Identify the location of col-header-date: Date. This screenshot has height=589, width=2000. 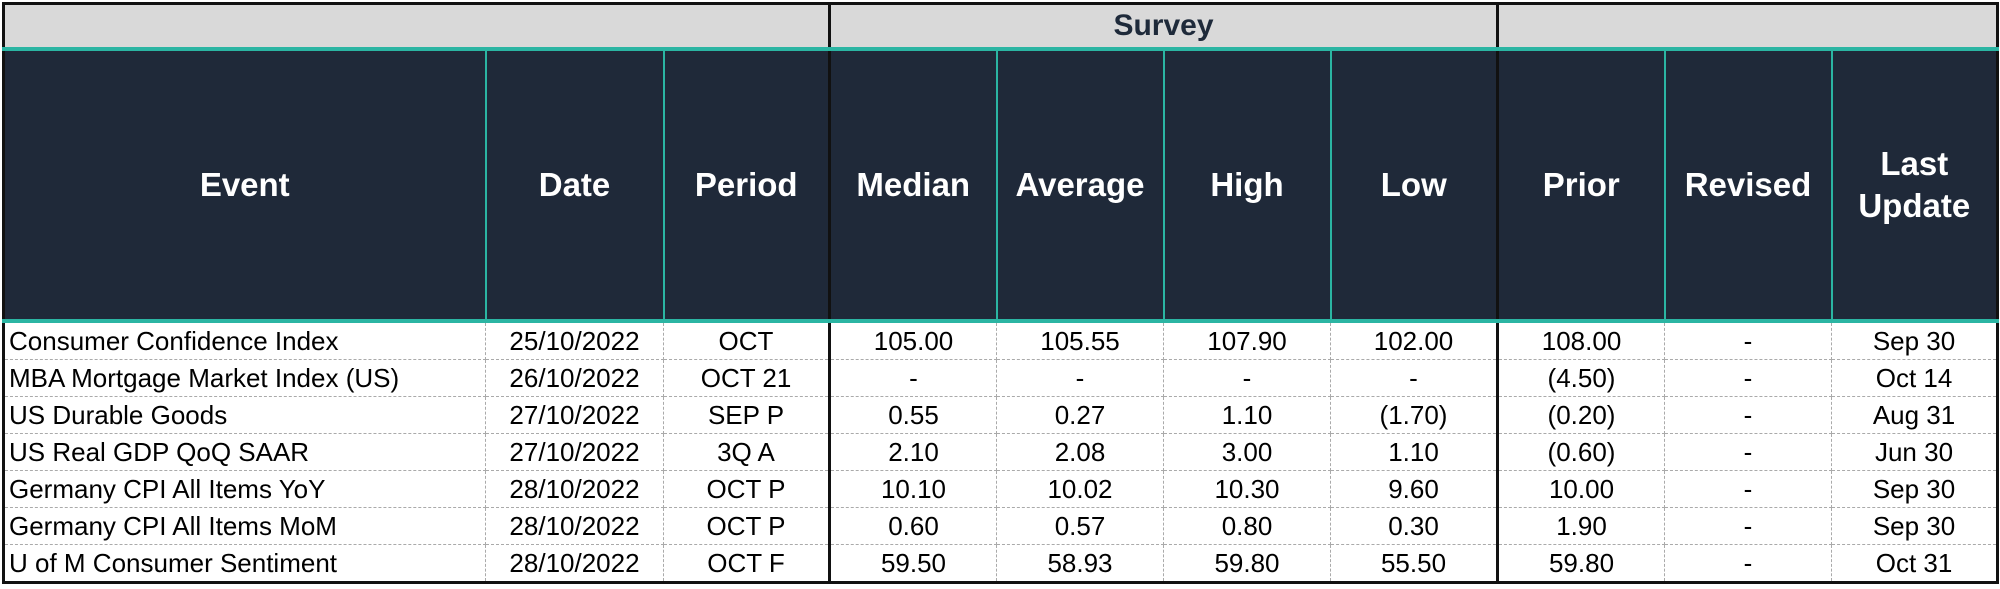
(574, 186).